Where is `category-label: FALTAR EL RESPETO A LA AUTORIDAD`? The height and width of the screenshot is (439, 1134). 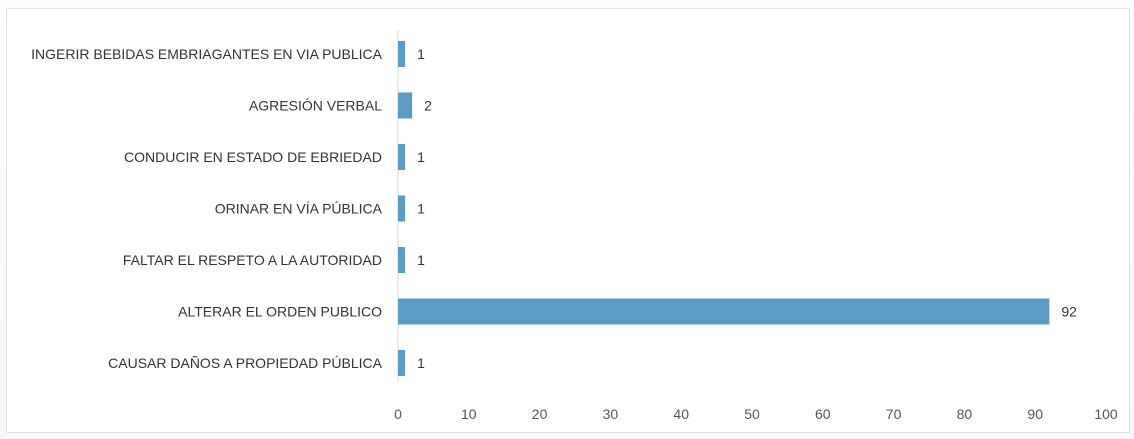
category-label: FALTAR EL RESPETO A LA AUTORIDAD is located at coordinates (252, 260).